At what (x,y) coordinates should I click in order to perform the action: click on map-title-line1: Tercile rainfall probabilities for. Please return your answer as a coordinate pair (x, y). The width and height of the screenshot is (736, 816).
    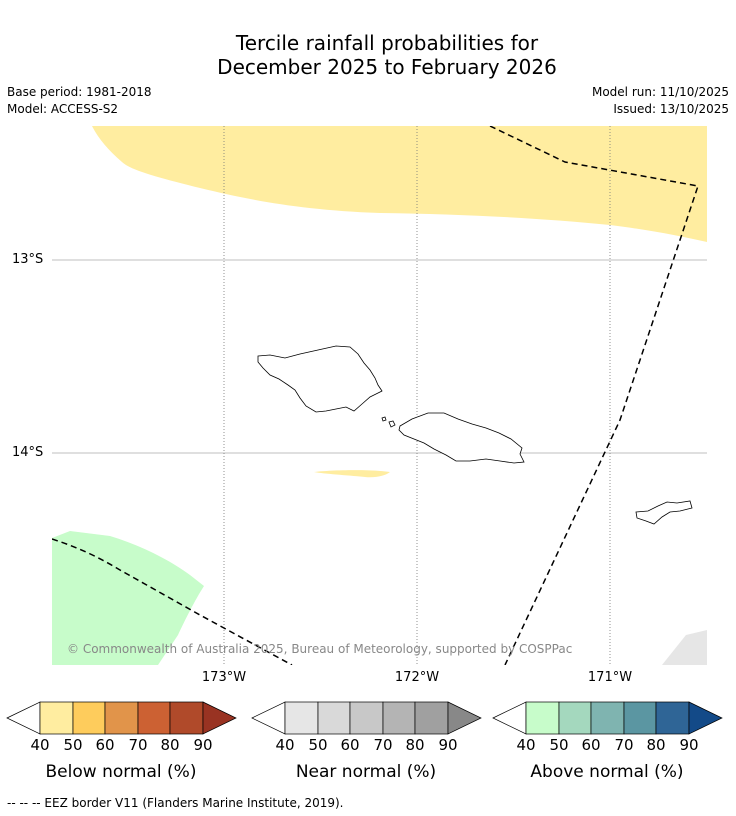
    Looking at the image, I should click on (387, 43).